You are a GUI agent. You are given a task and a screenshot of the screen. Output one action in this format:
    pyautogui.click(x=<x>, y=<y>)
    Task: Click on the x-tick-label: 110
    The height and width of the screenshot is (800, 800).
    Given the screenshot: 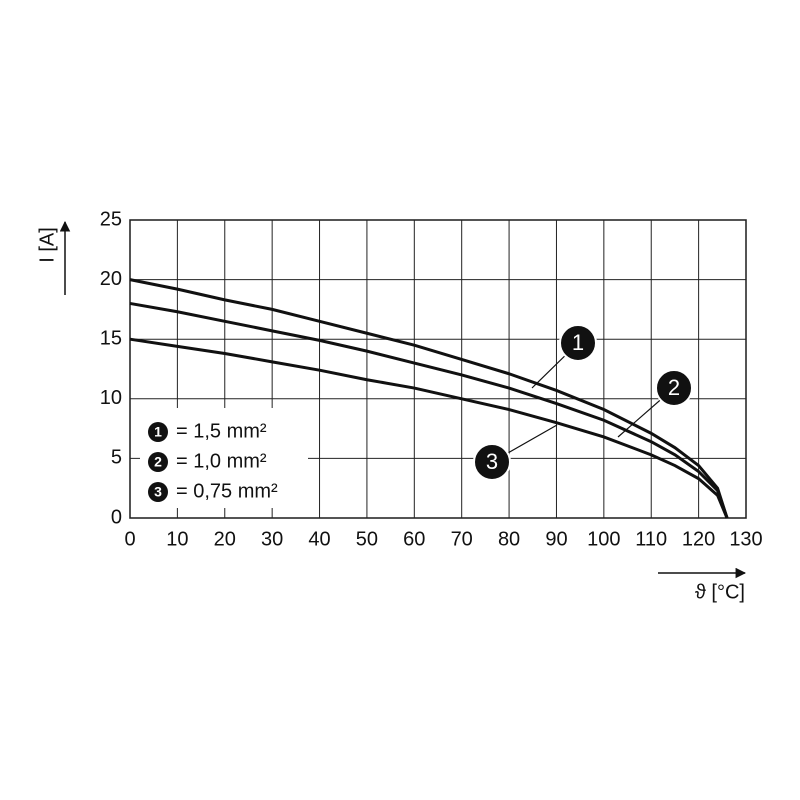 What is the action you would take?
    pyautogui.click(x=651, y=539)
    